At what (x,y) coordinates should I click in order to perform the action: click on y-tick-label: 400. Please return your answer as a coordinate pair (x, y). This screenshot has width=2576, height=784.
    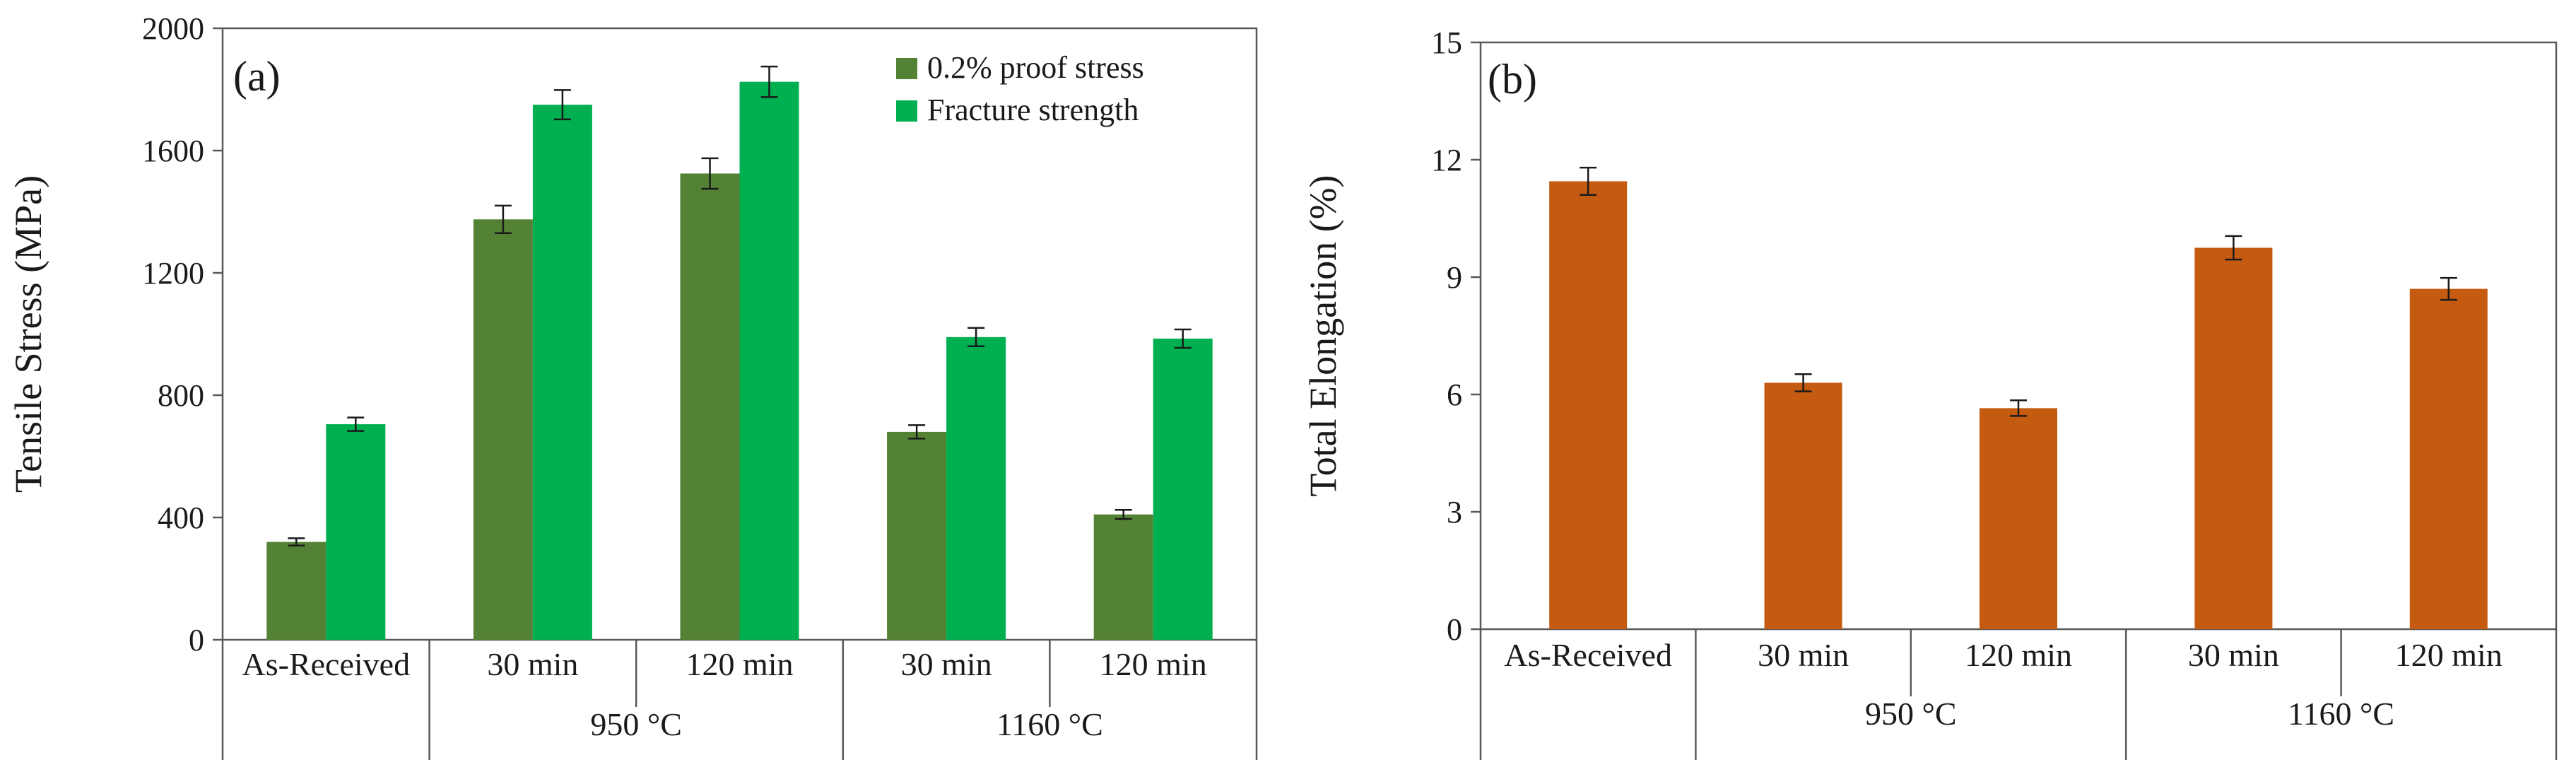
    Looking at the image, I should click on (181, 518).